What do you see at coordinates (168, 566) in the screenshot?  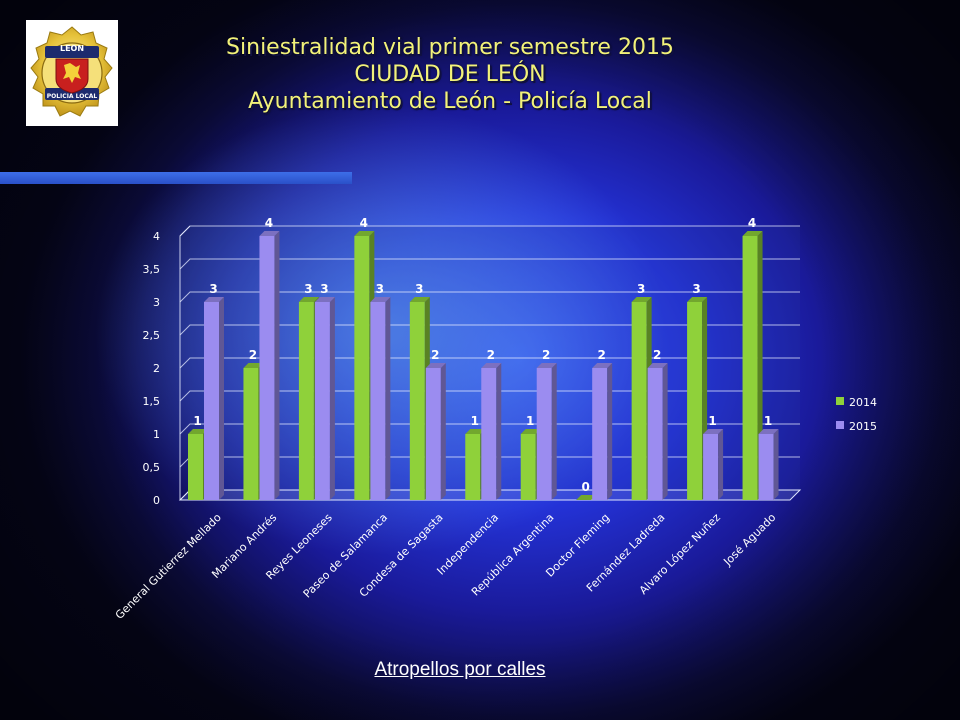 I see `x-tick-label: General Gutierrez Mellado` at bounding box center [168, 566].